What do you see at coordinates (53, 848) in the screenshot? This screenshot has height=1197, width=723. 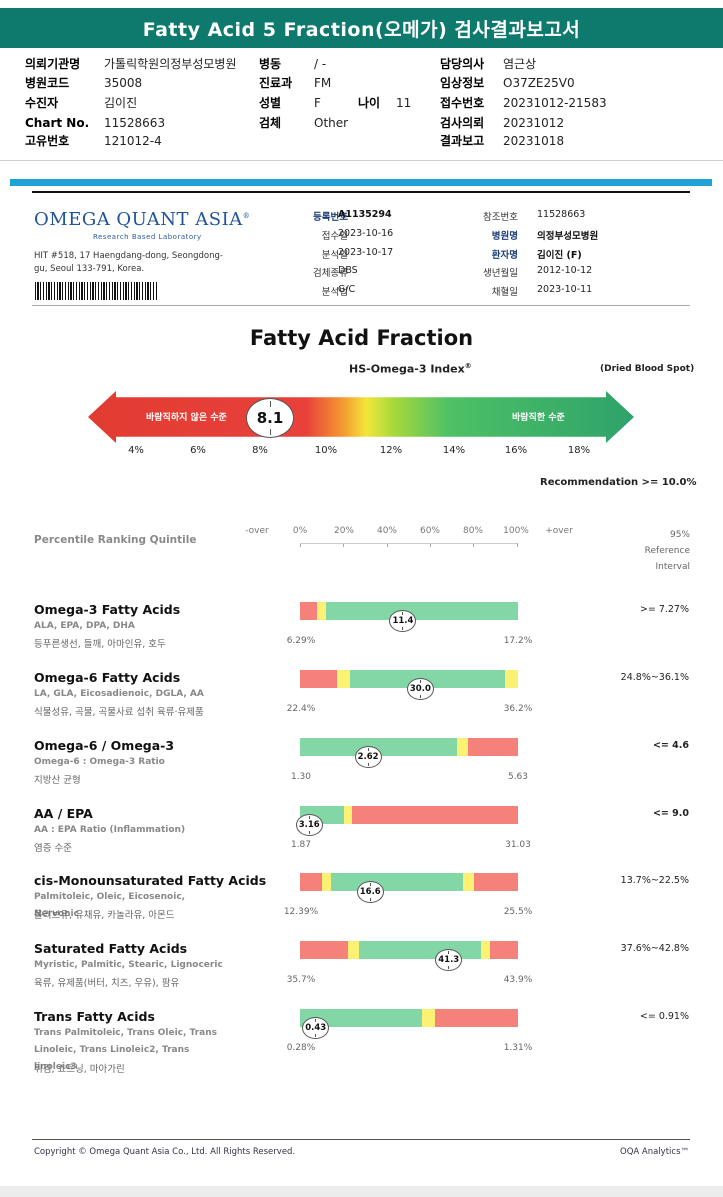 I see `row-korean-desc: 염증 수준` at bounding box center [53, 848].